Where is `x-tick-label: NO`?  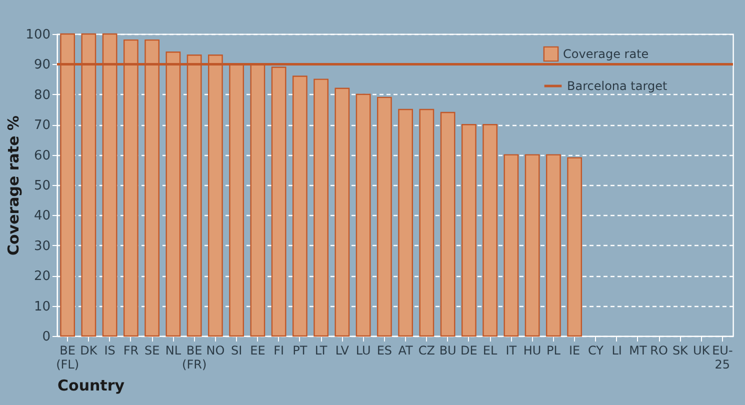
x-tick-label: NO is located at coordinates (215, 351).